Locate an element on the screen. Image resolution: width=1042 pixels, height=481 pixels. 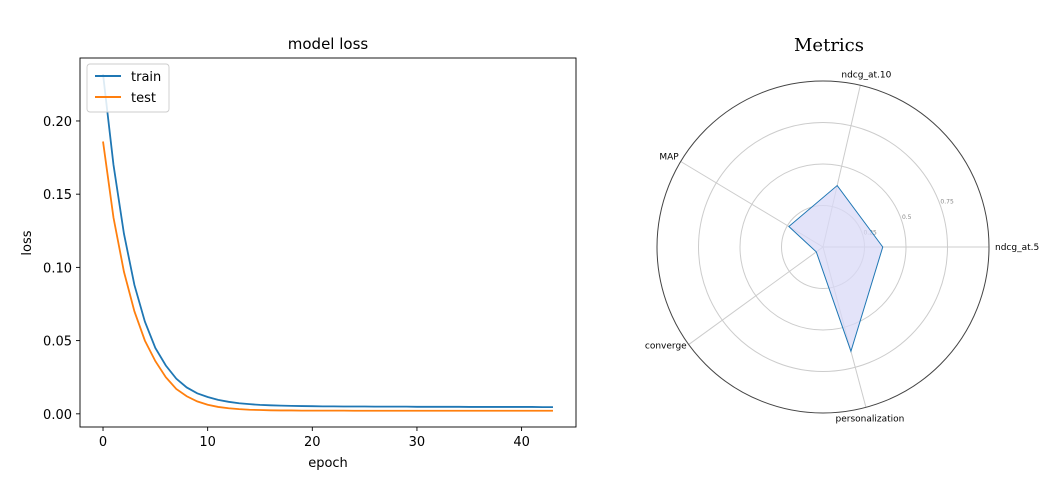
radar-title: Metrics is located at coordinates (829, 45).